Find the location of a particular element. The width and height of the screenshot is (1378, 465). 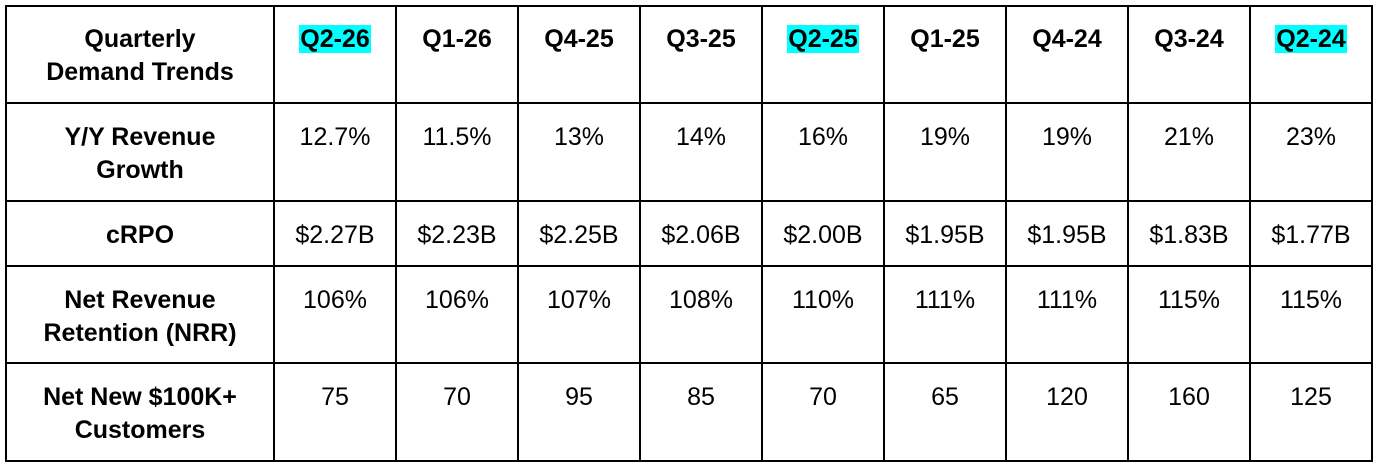

value-cell: 111% is located at coordinates (1067, 314).